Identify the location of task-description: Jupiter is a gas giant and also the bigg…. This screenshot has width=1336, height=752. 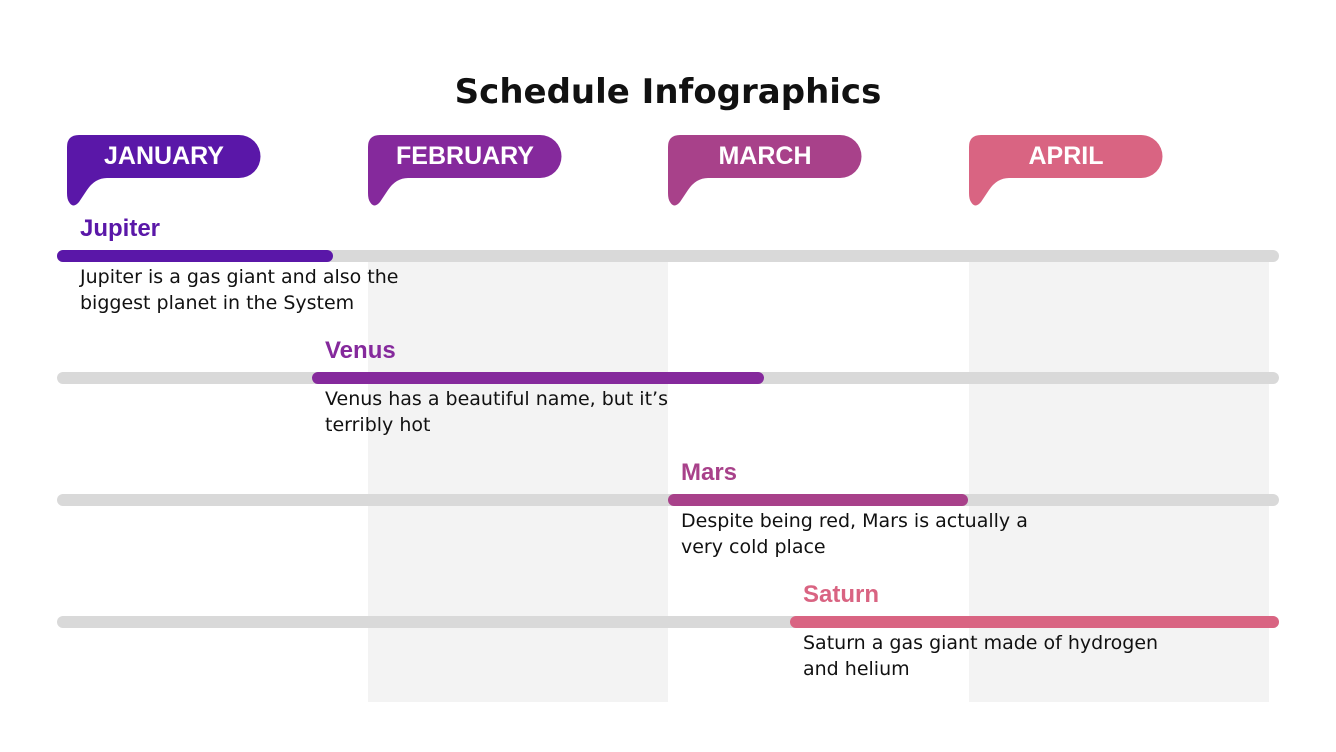
(239, 290).